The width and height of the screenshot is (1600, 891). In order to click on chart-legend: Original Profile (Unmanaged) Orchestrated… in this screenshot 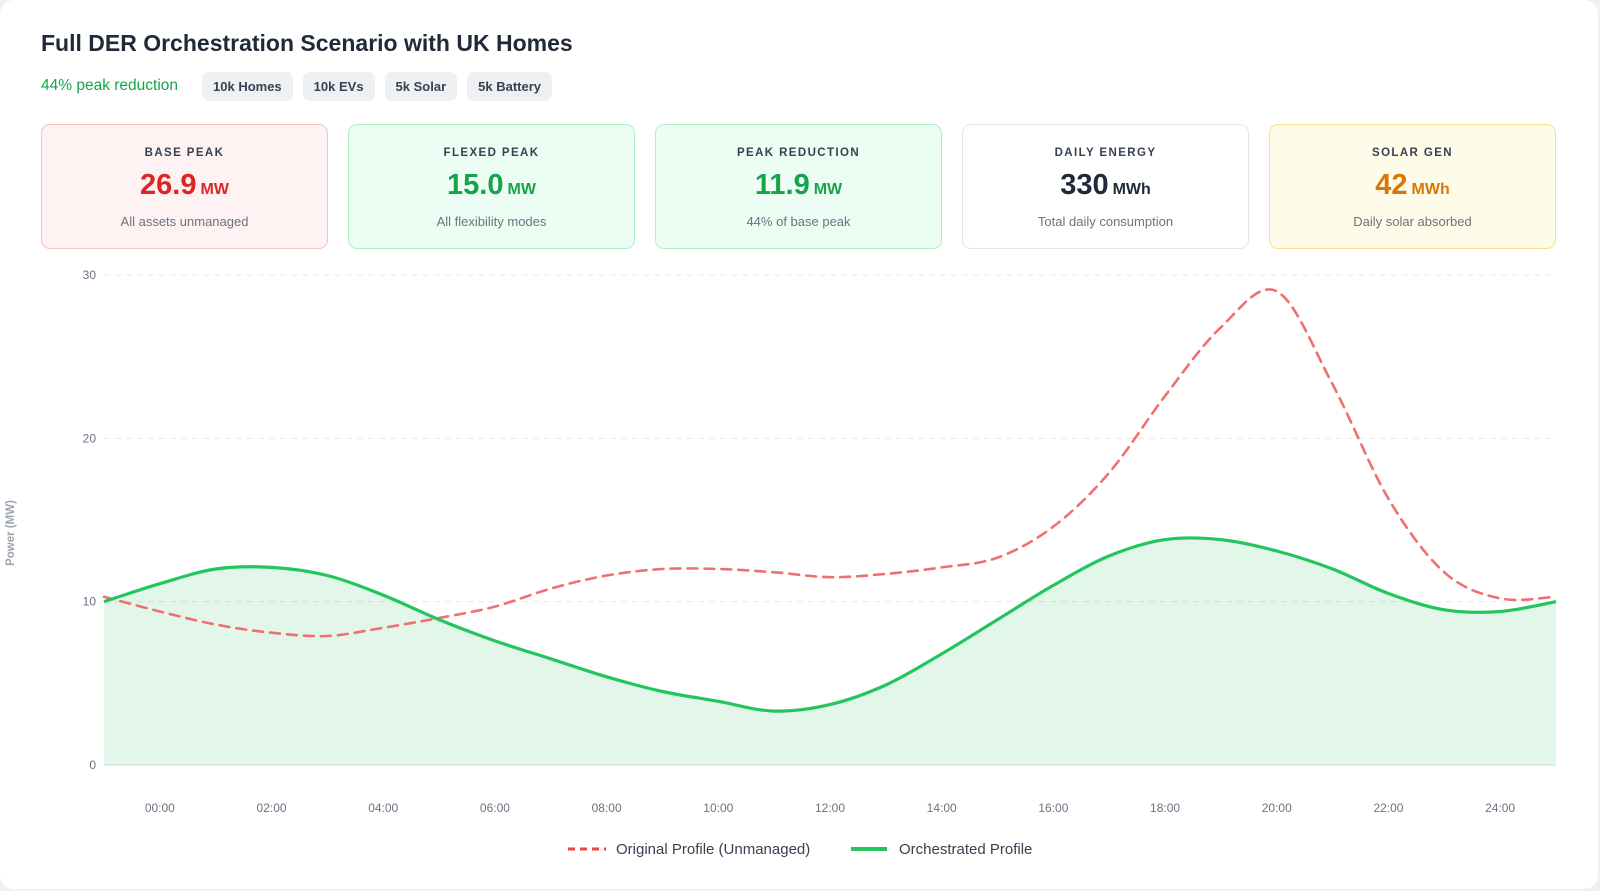, I will do `click(800, 849)`.